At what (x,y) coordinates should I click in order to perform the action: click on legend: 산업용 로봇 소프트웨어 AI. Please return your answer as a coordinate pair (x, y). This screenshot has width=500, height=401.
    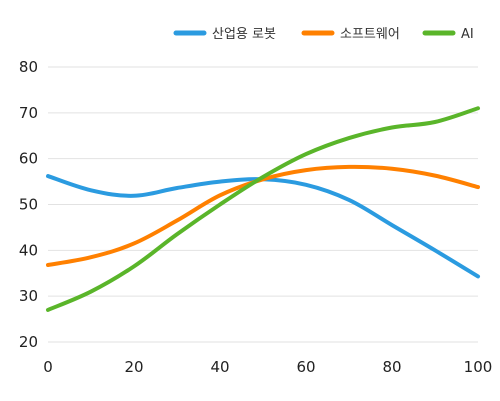
    Looking at the image, I should click on (323, 34).